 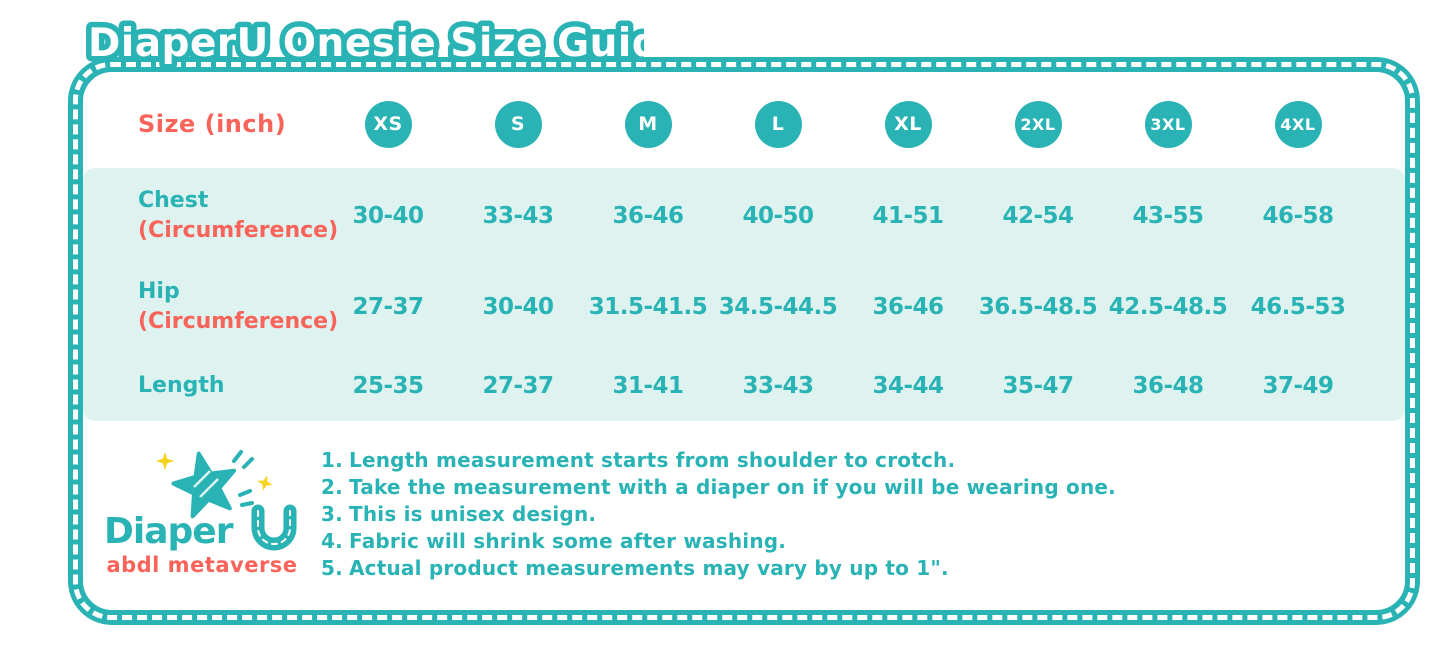 I want to click on row-label-length: Length, so click(x=203, y=386).